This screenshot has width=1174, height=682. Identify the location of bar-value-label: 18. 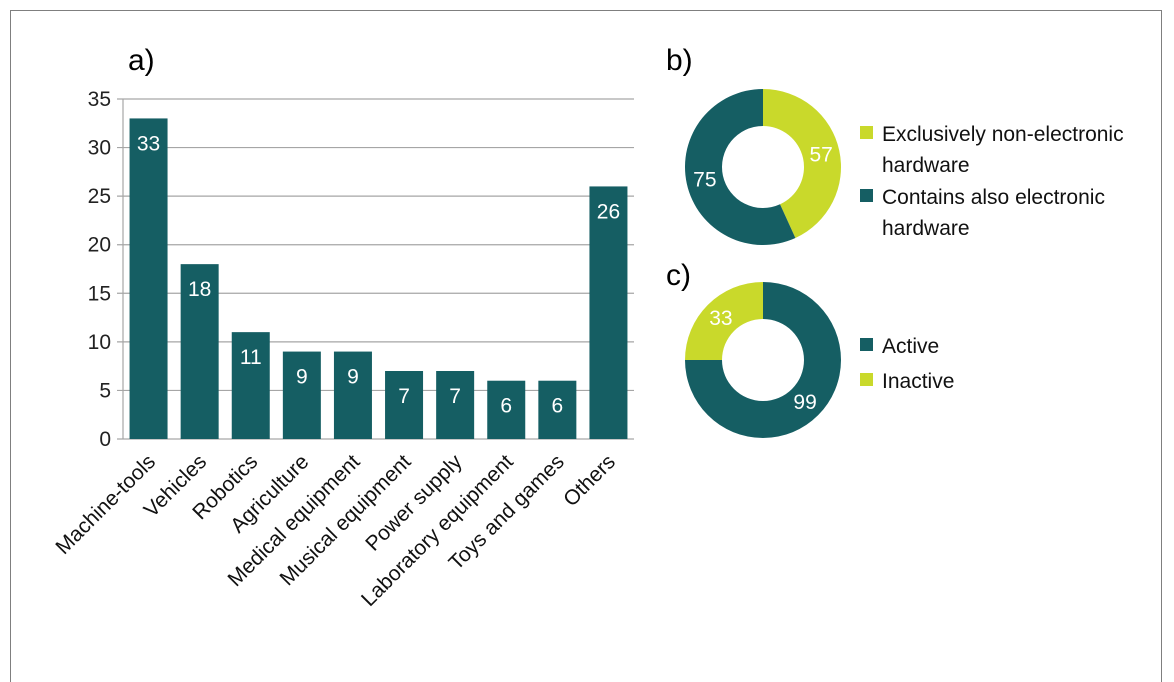
(199, 289).